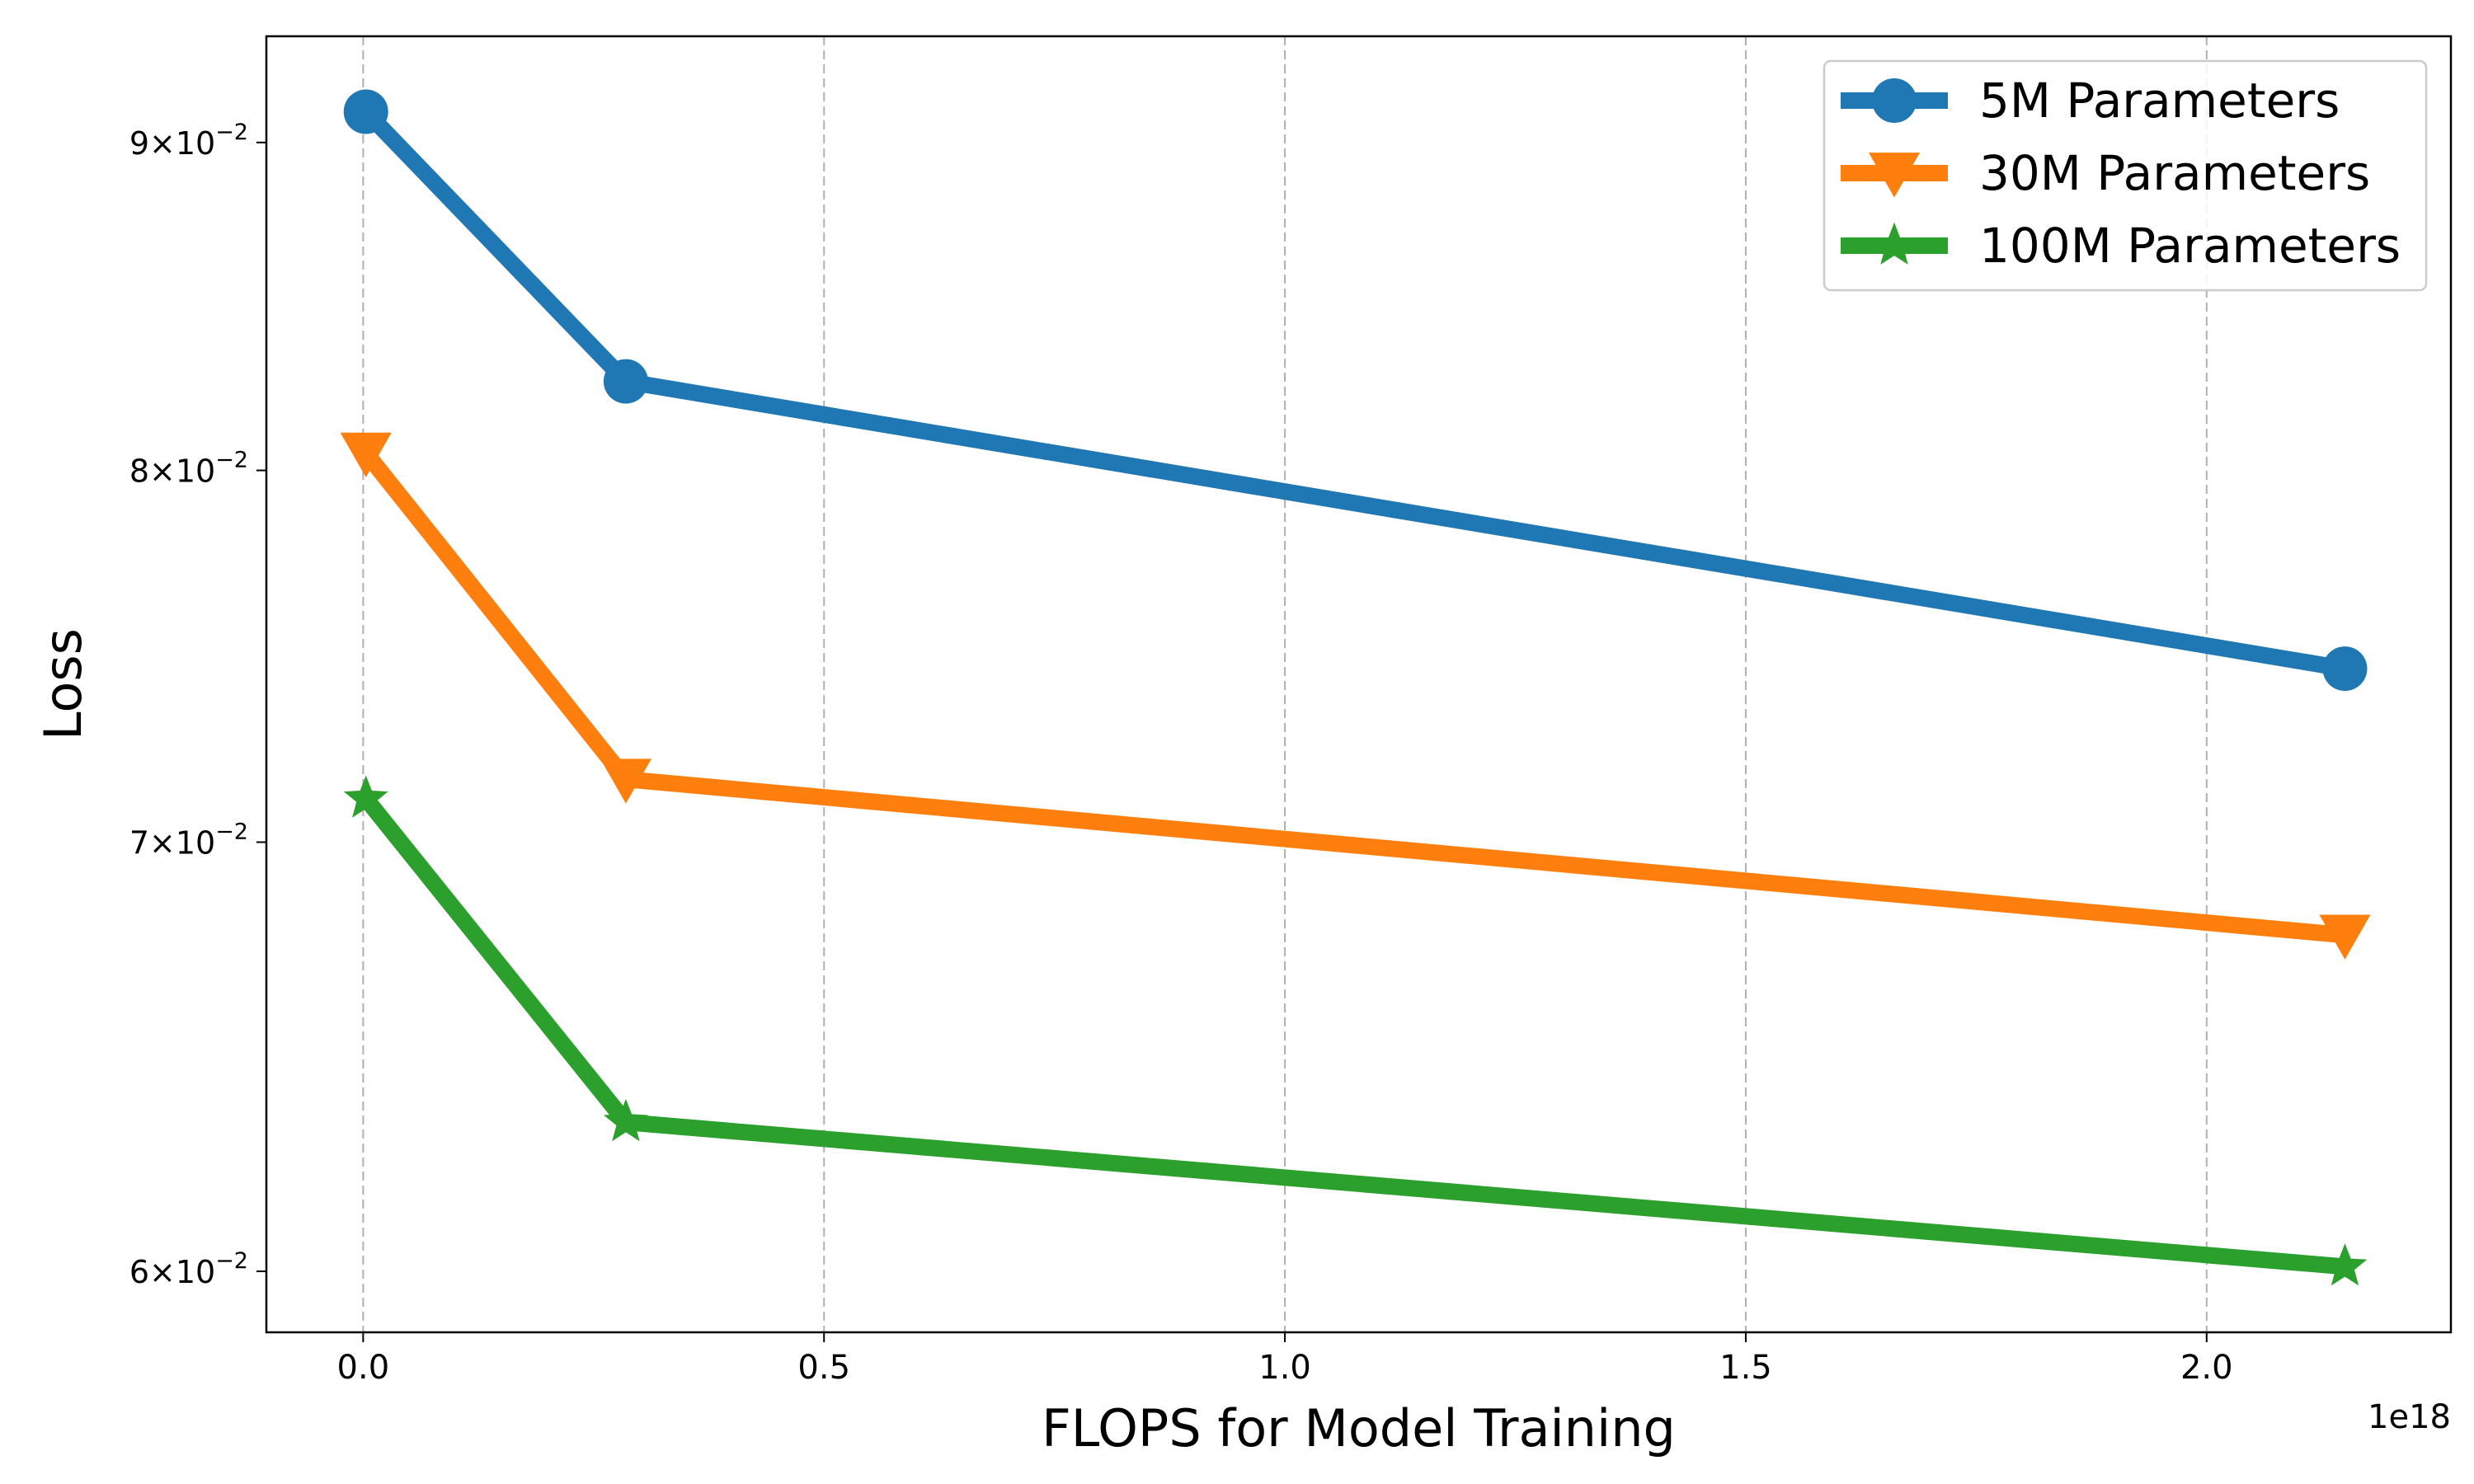 Image resolution: width=2474 pixels, height=1484 pixels. What do you see at coordinates (188, 469) in the screenshot?
I see `y-tick-label: 8×10⁻²` at bounding box center [188, 469].